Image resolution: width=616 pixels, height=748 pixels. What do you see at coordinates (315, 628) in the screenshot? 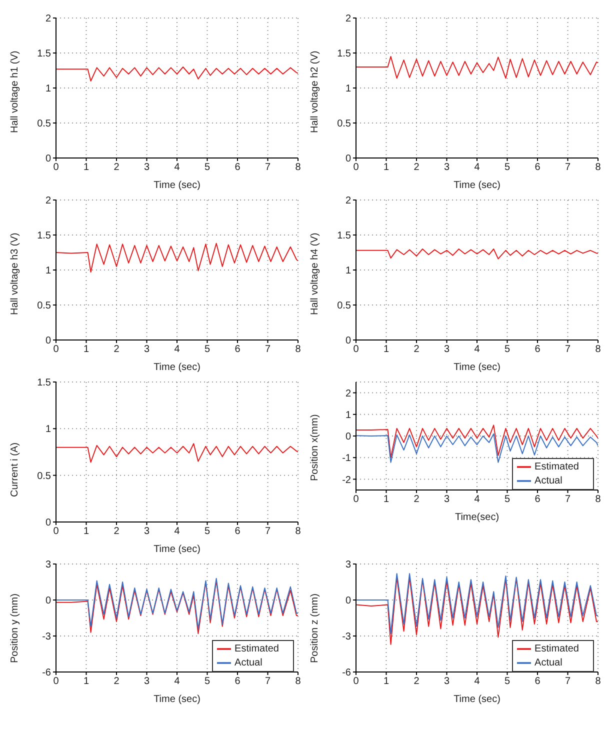
I see `y-axis-title: Position z (mm)` at bounding box center [315, 628].